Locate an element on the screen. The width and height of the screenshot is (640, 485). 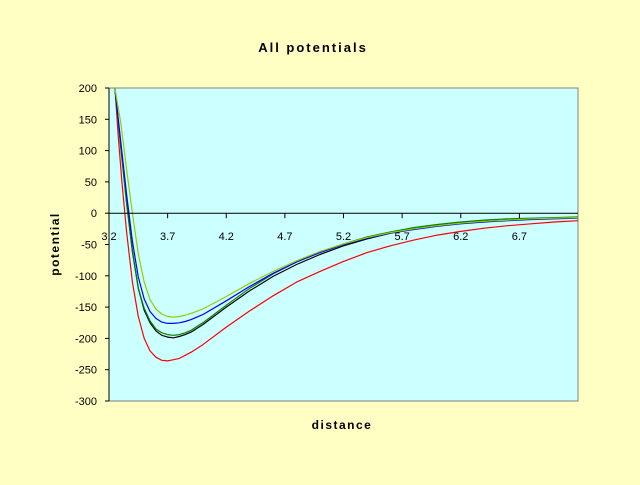
y-tick-label: 200 is located at coordinates (88, 89).